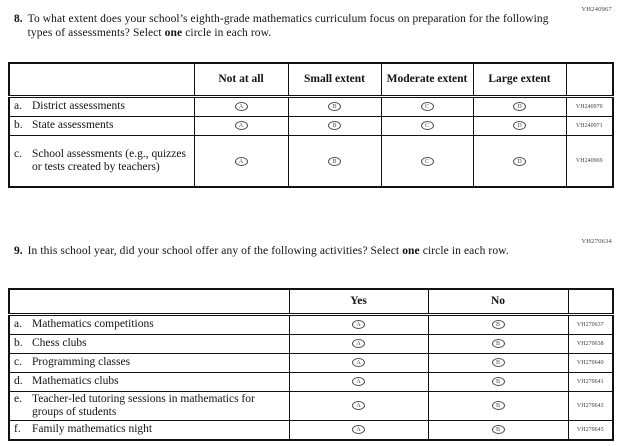  Describe the element at coordinates (411, 251) in the screenshot. I see `question-9-bold-word: one` at that location.